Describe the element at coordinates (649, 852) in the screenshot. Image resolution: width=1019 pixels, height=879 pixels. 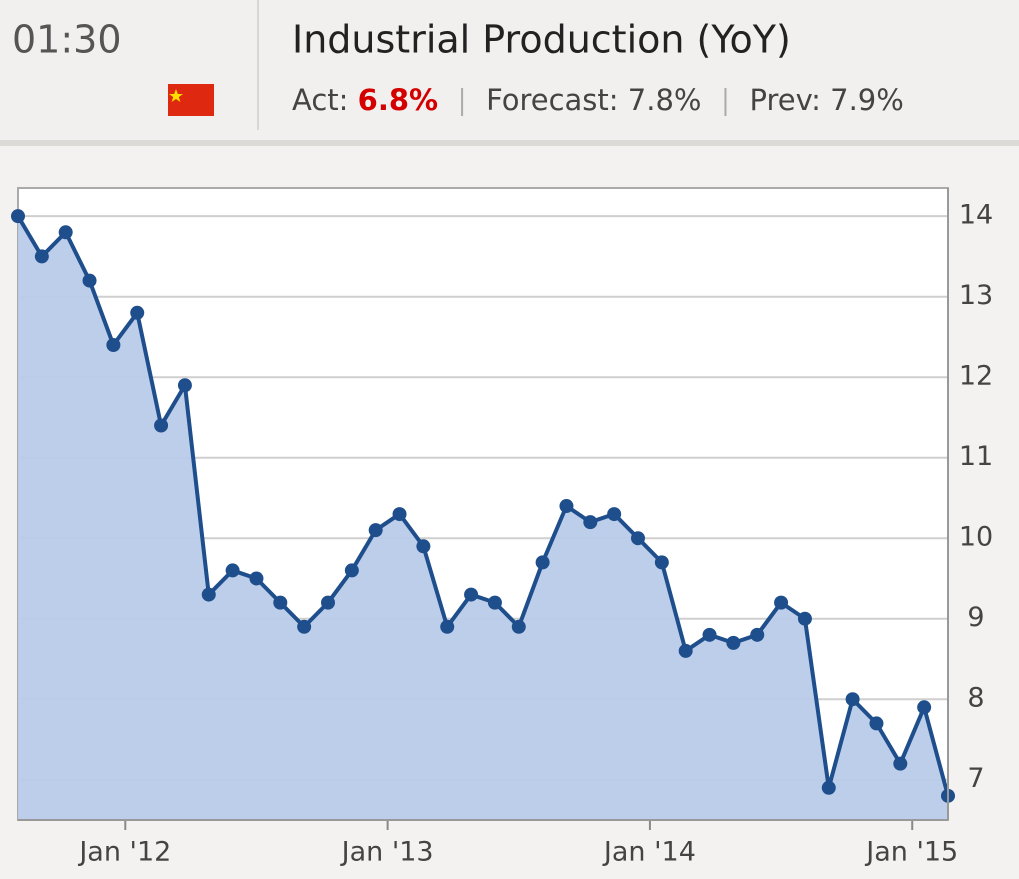
I see `x-tick-label: Jan '14` at that location.